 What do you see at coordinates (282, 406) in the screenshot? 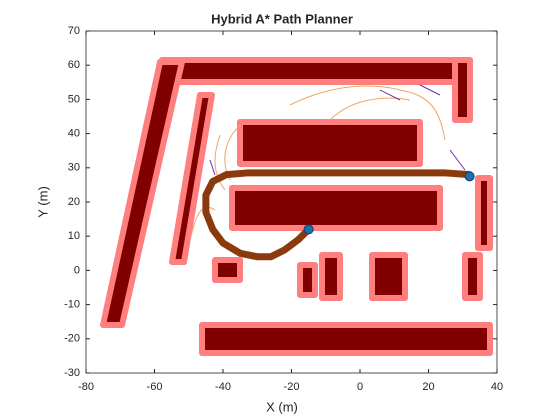
I see `x-axis-label: X (m)` at bounding box center [282, 406].